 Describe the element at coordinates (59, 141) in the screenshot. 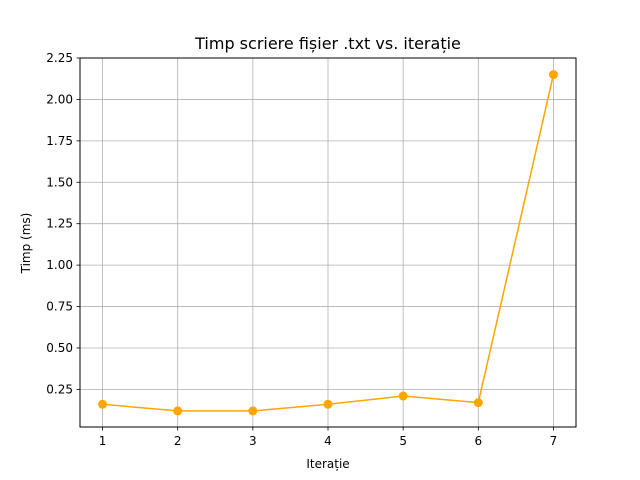

I see `y-tick-label: 1.75` at that location.